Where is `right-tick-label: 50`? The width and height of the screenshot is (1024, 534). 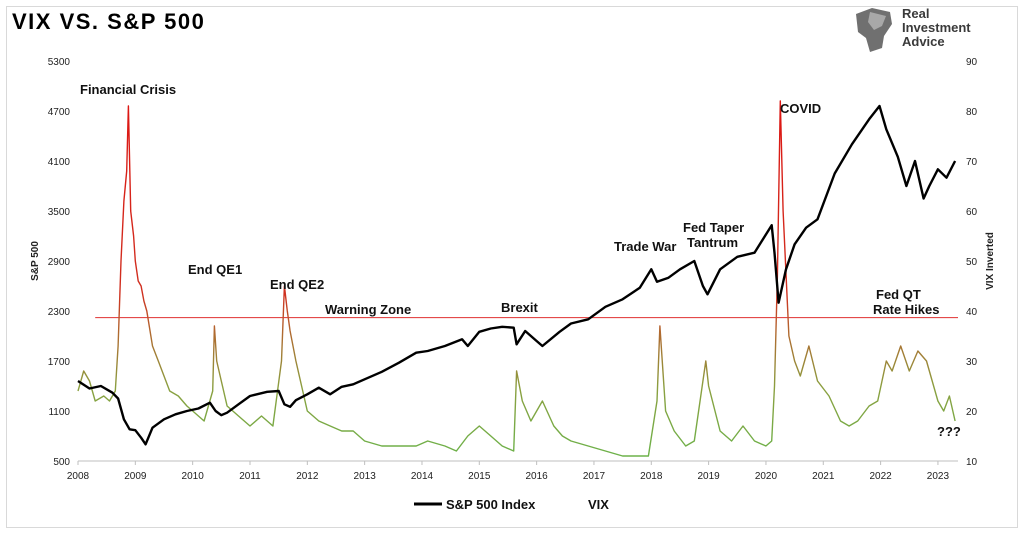 right-tick-label: 50 is located at coordinates (972, 262).